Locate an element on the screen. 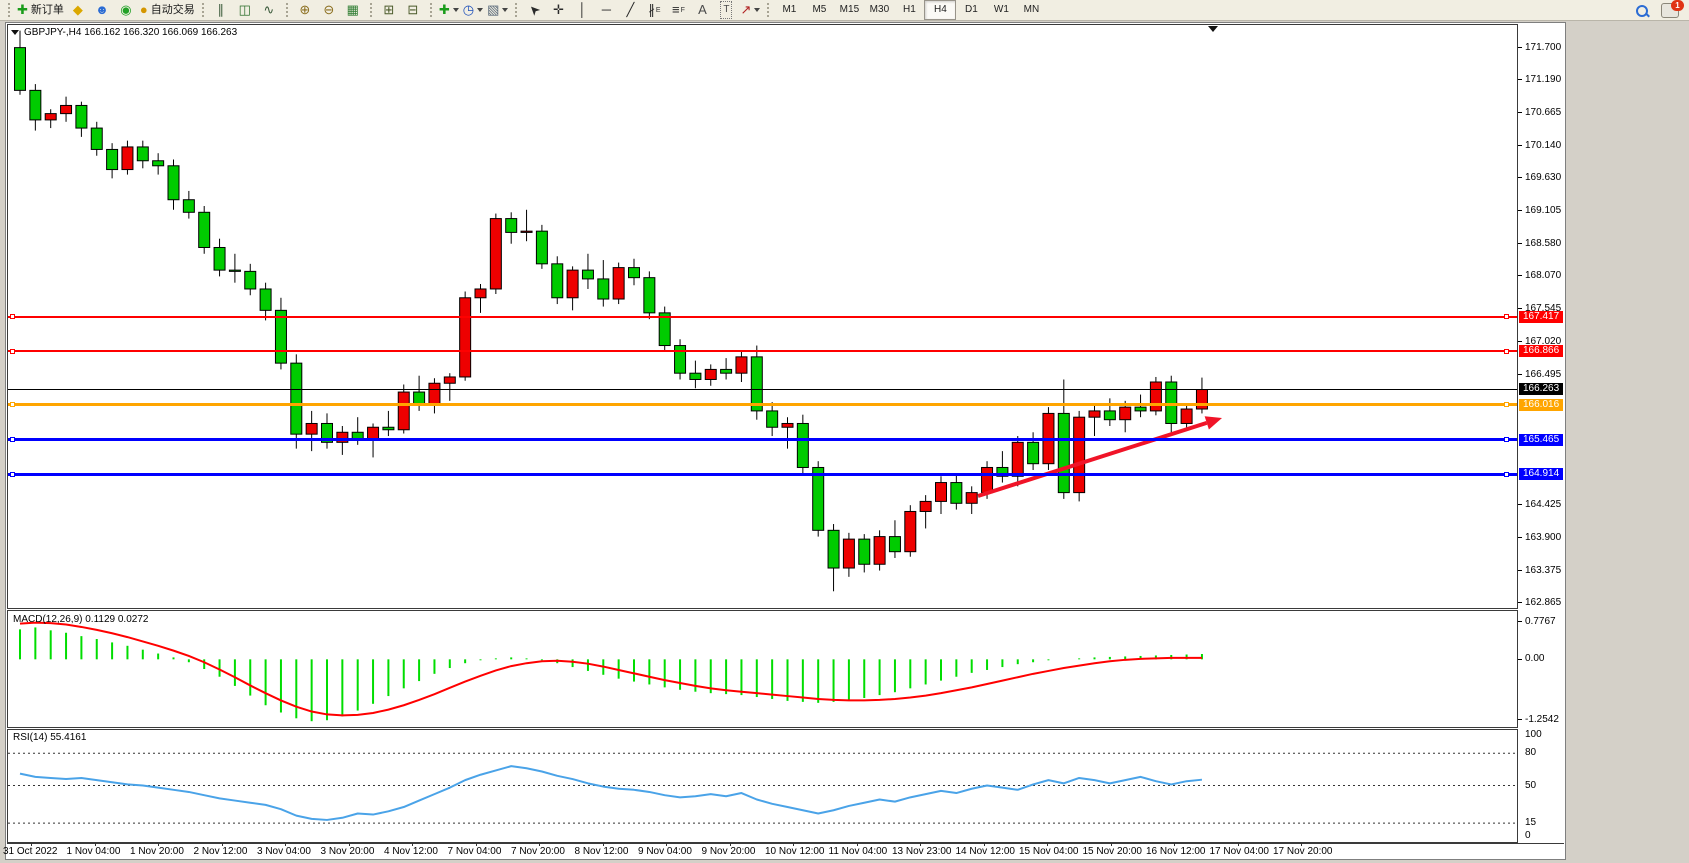 This screenshot has width=1689, height=863. auto-arrange-icon: ⊞ is located at coordinates (389, 10).